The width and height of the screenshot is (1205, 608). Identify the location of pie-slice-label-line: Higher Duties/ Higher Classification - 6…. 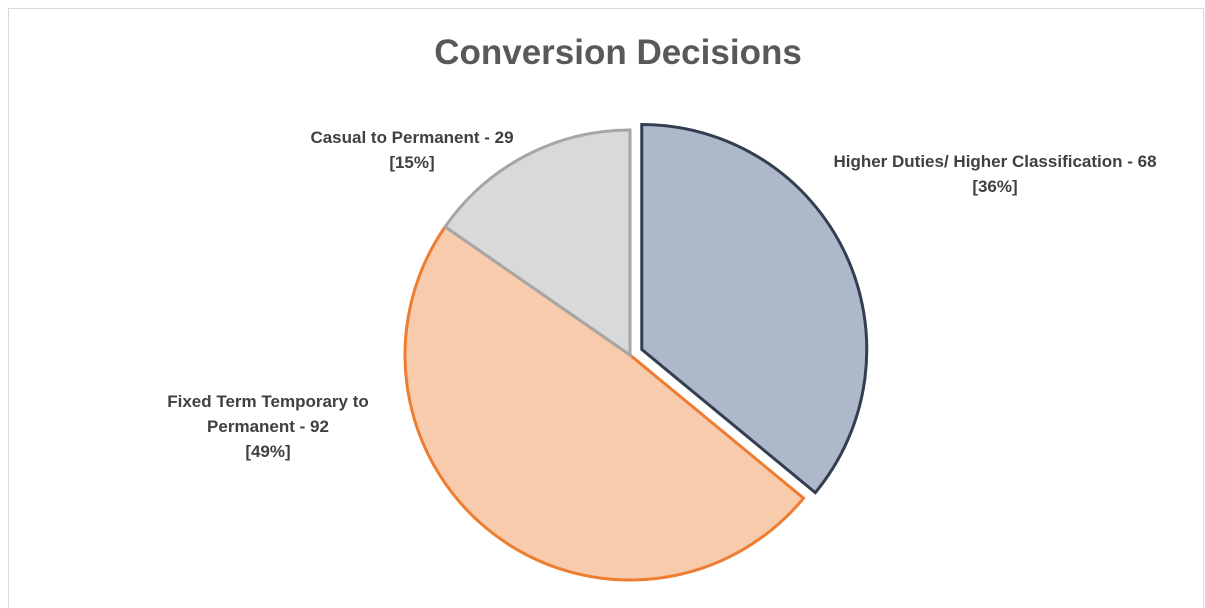
(994, 161).